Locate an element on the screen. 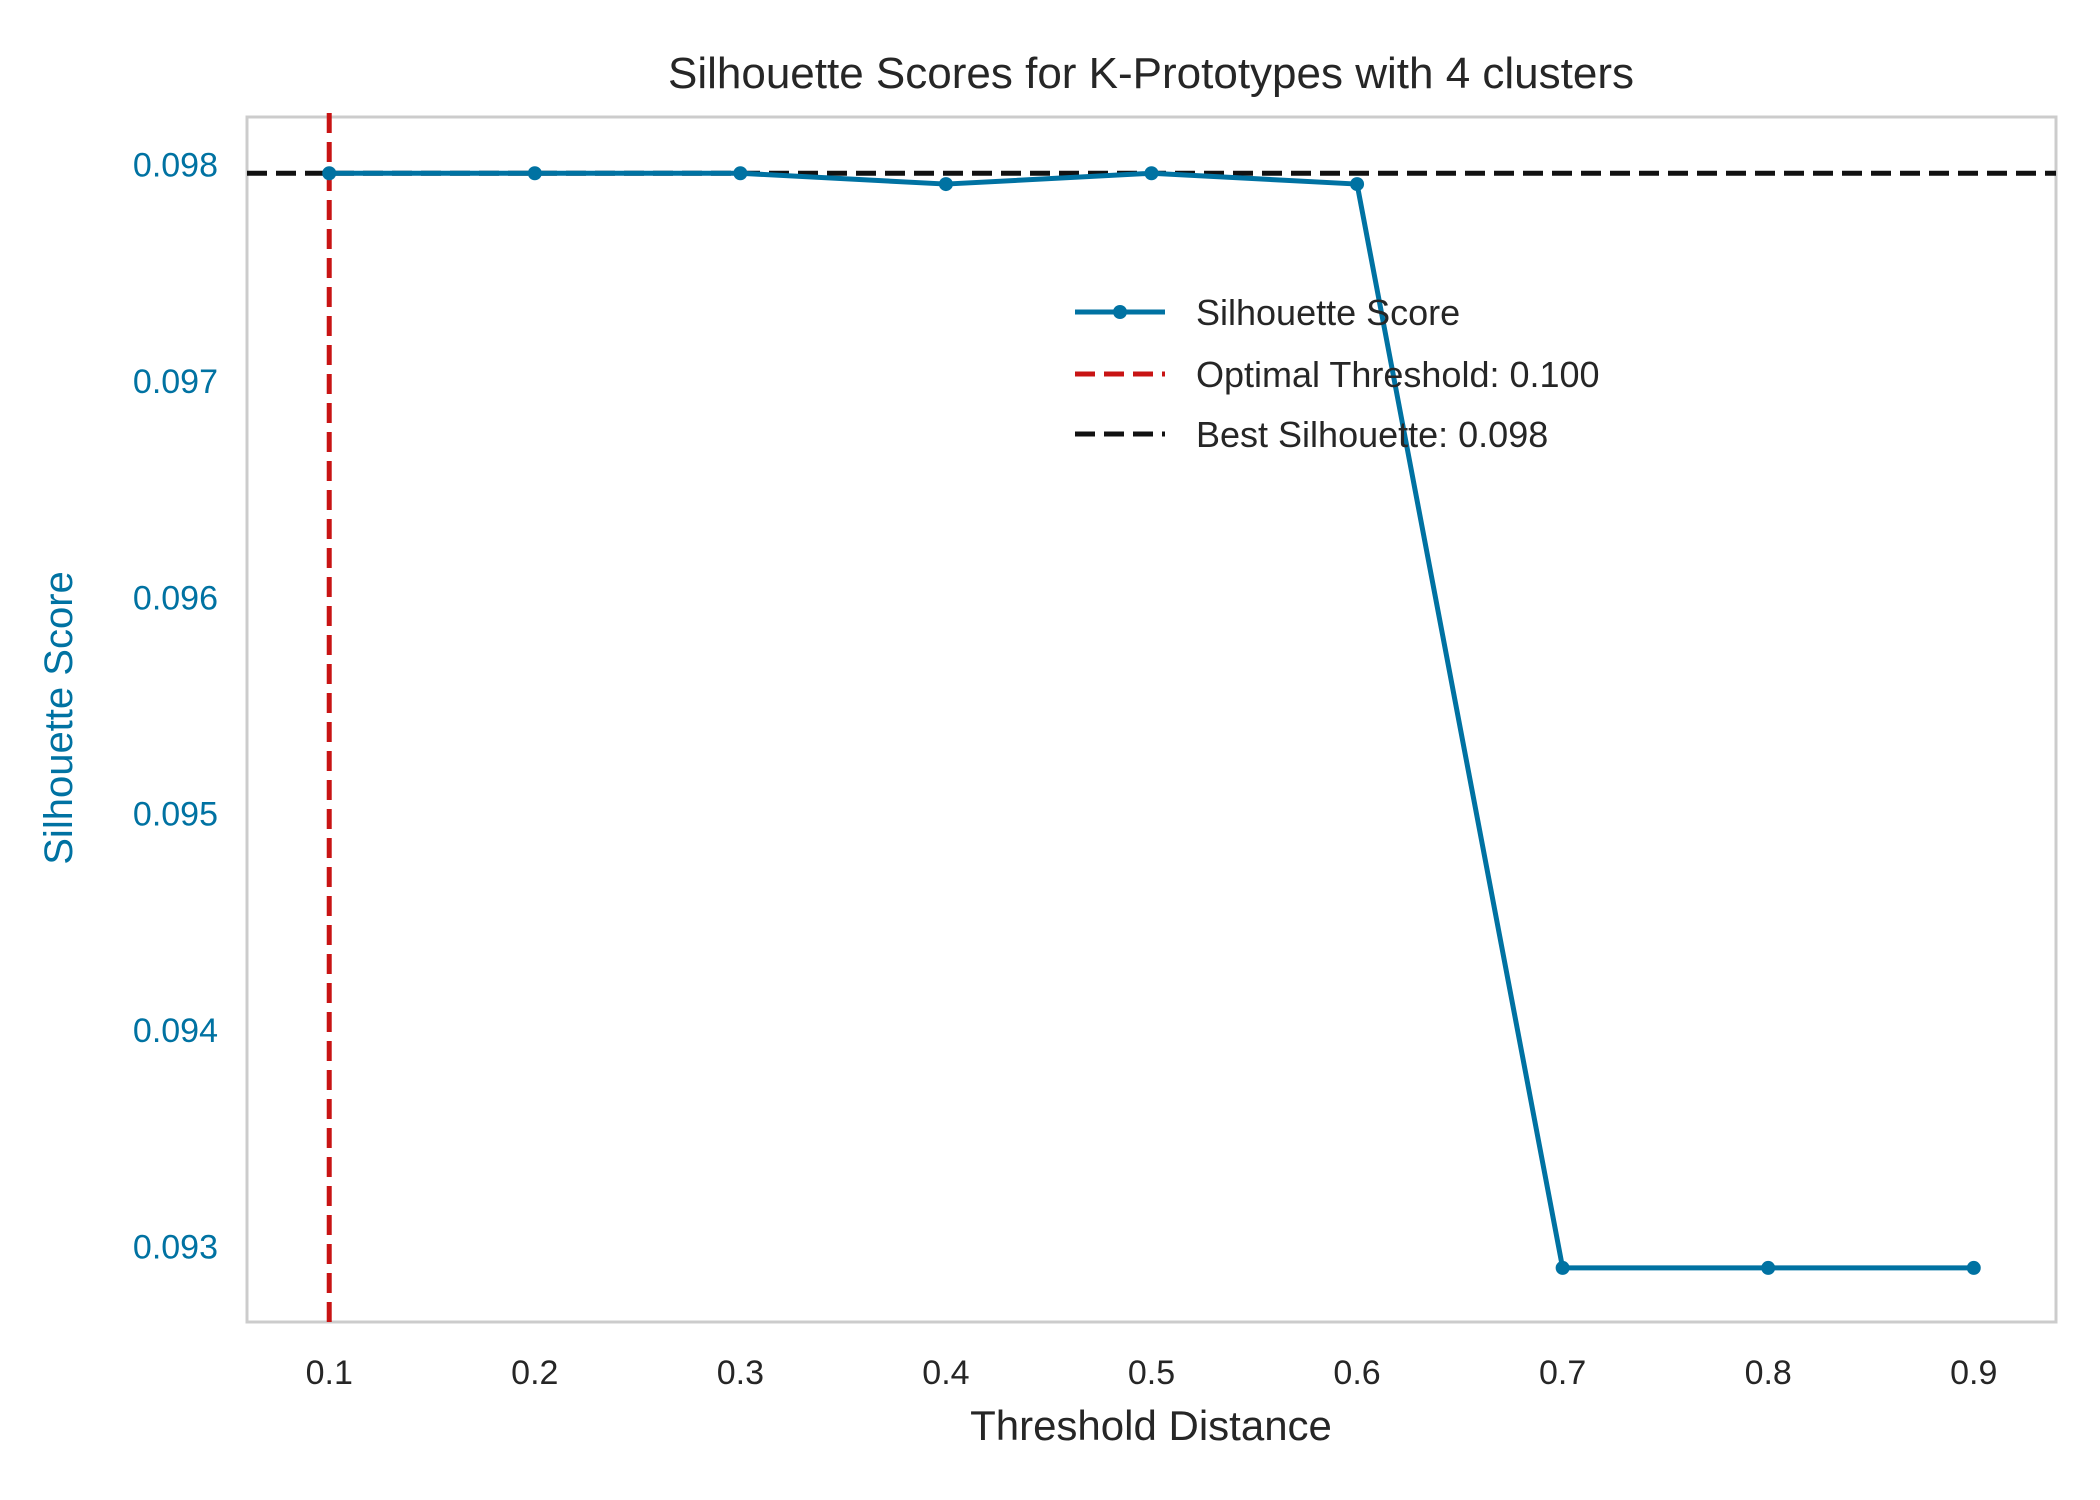 This screenshot has width=2100, height=1500. x-tick-label: 0.6 is located at coordinates (1356, 1373).